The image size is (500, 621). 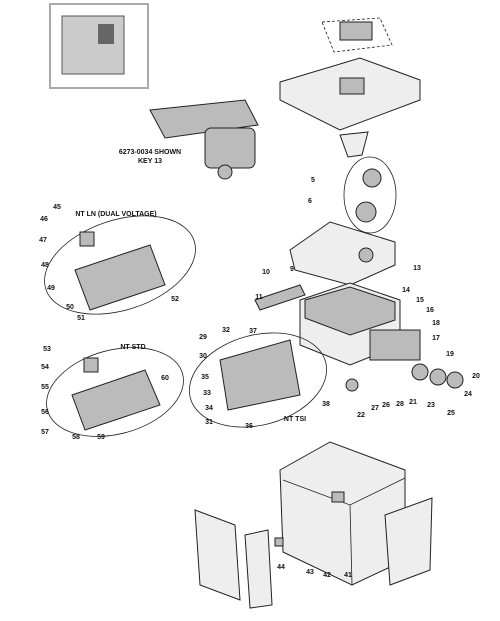 I want to click on heater-panel, so click(x=106, y=34).